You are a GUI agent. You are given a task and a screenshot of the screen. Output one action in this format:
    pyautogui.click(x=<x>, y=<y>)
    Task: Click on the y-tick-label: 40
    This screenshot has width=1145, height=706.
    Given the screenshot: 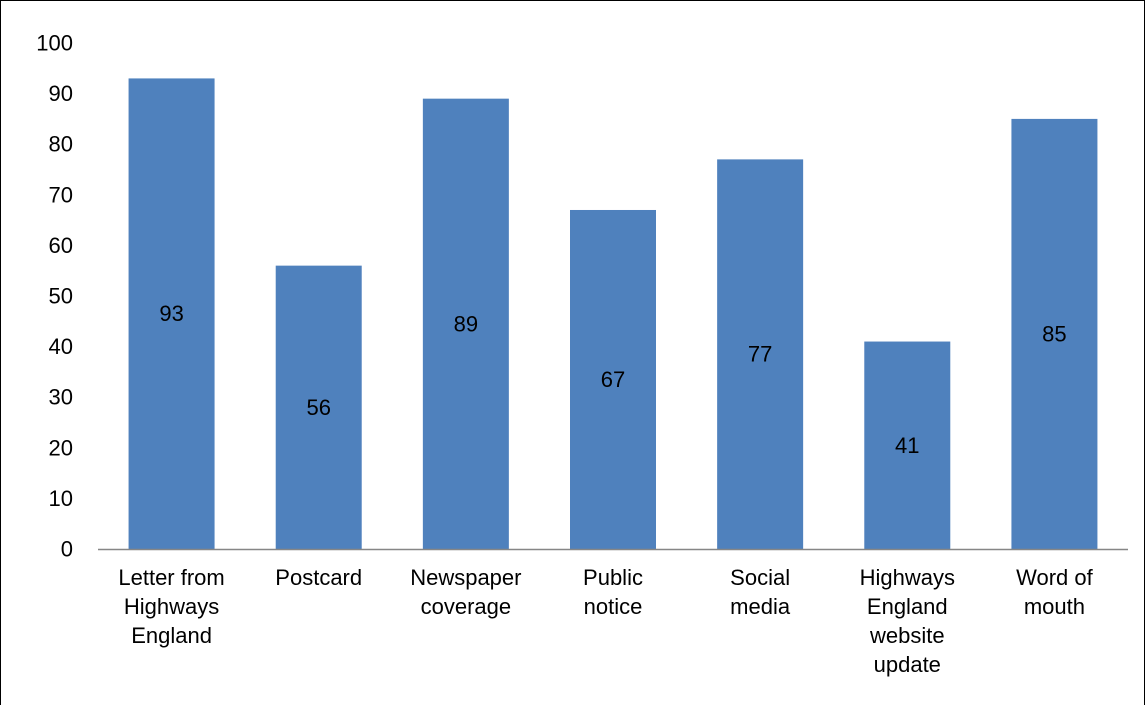 What is the action you would take?
    pyautogui.click(x=61, y=346)
    